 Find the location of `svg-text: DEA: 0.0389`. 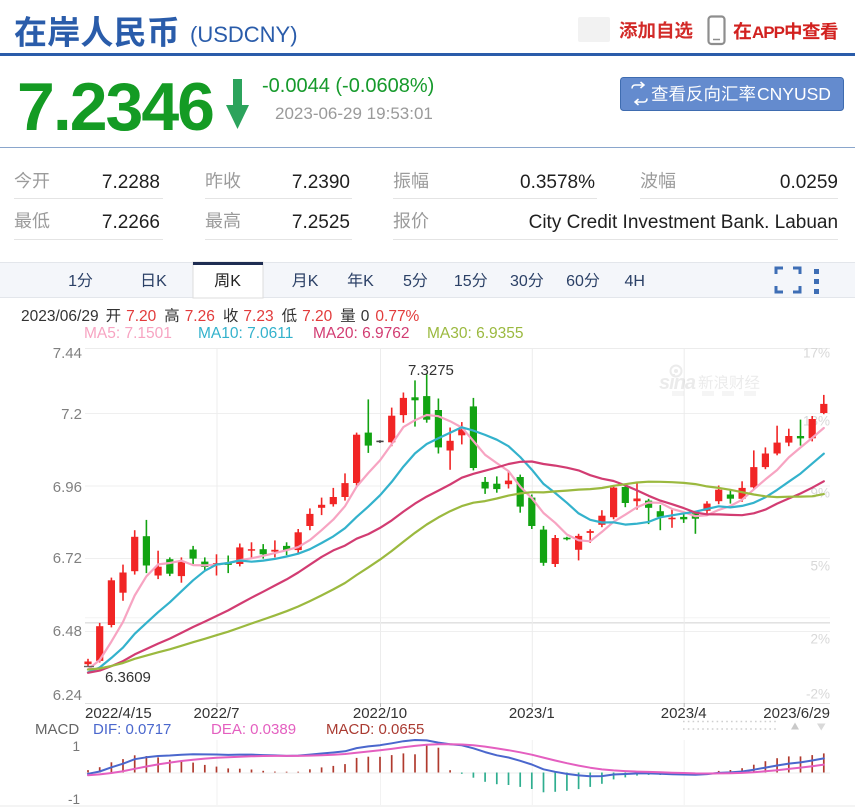

svg-text: DEA: 0.0389 is located at coordinates (253, 729).